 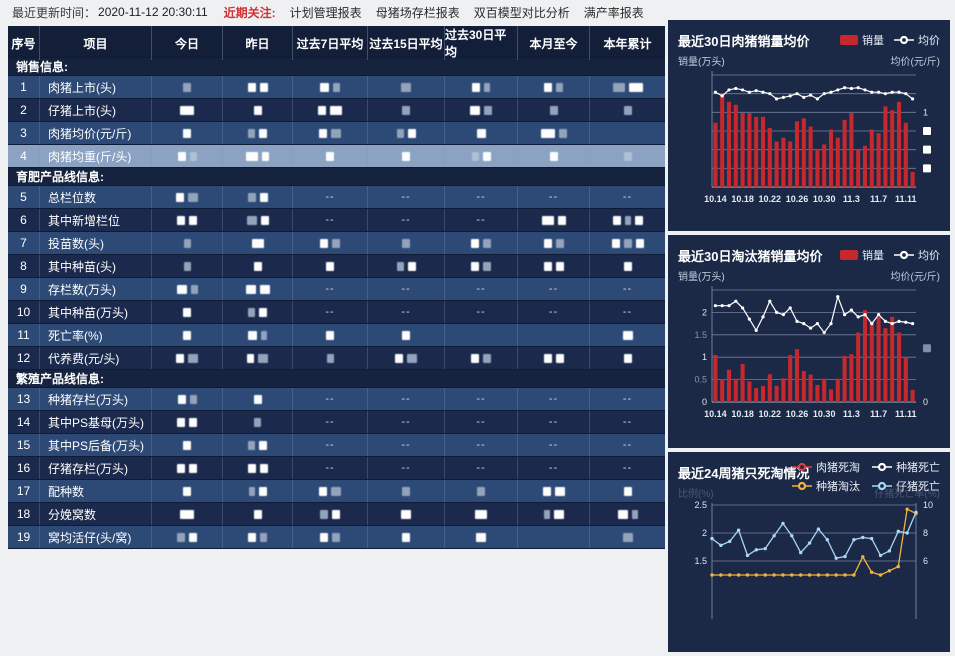 I want to click on table-row-10: 10 其中种苗(万头) -- -- -- -- --, so click(x=336, y=312).